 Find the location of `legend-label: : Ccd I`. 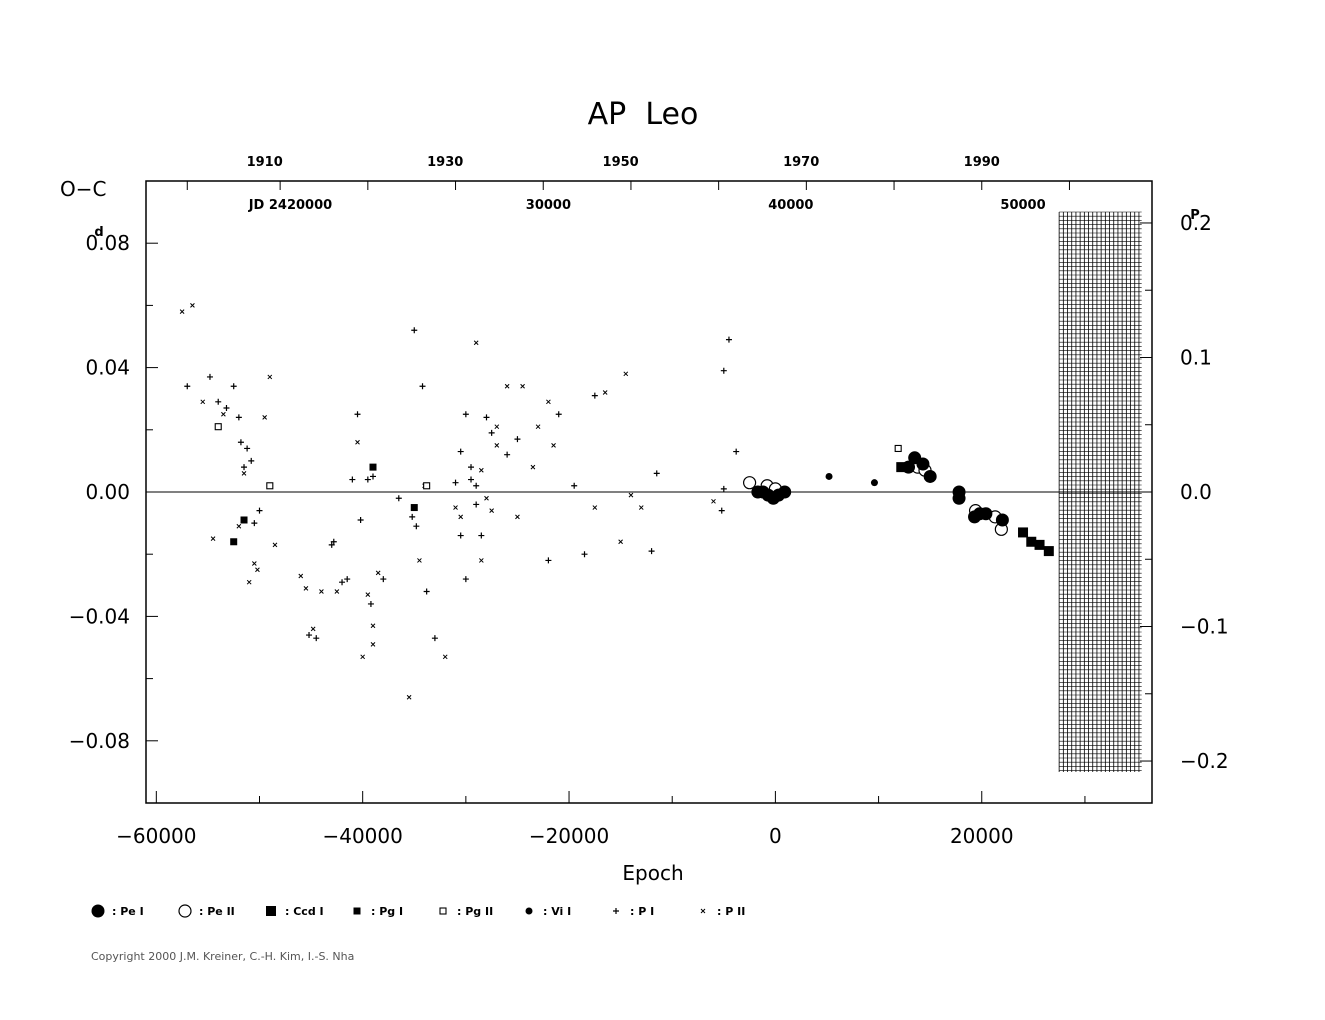

legend-label: : Ccd I is located at coordinates (304, 911).